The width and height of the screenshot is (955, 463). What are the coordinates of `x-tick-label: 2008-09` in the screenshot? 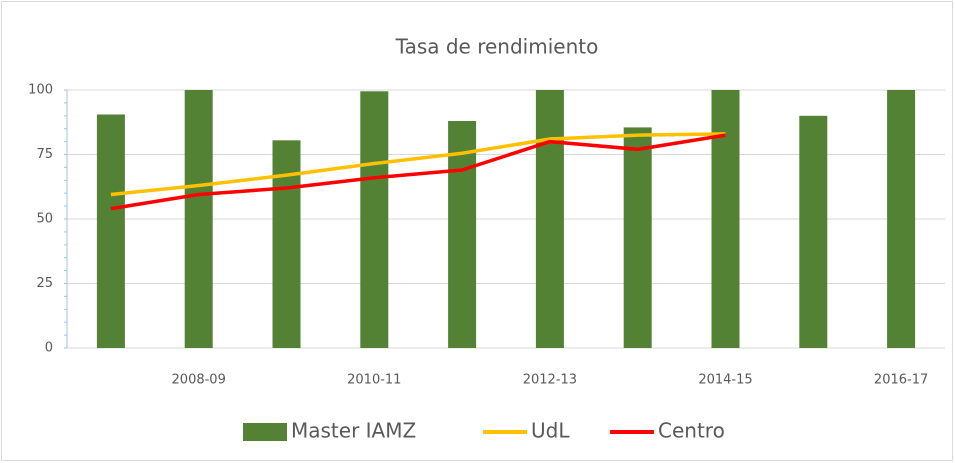 It's located at (199, 380).